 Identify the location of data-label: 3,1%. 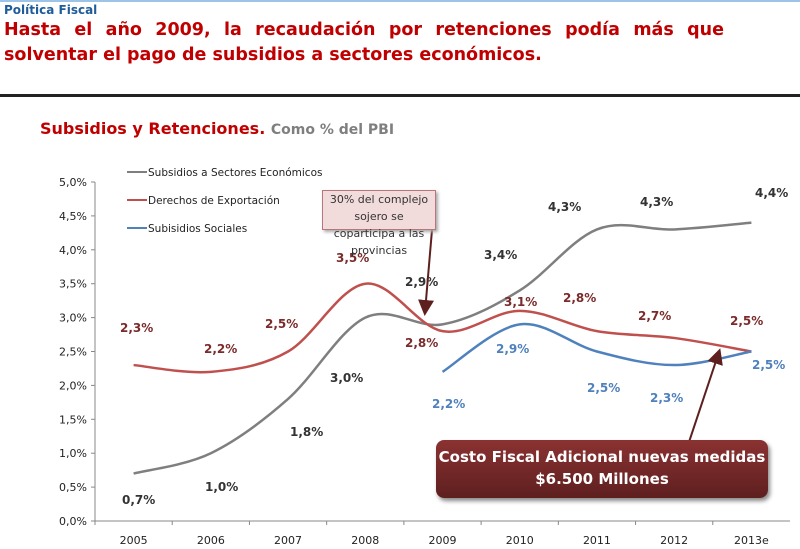
(520, 302).